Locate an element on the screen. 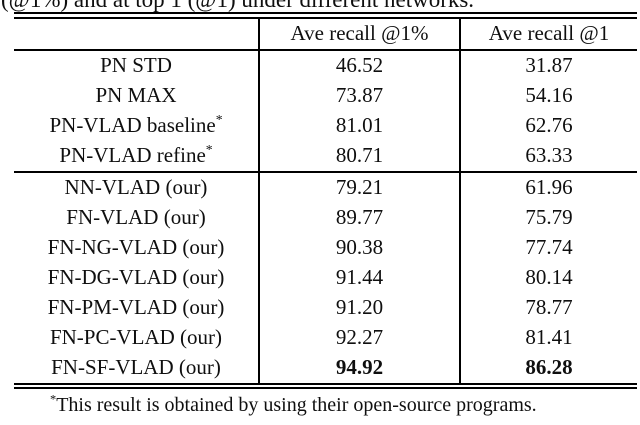  table-top-double-rule is located at coordinates (325, 15).